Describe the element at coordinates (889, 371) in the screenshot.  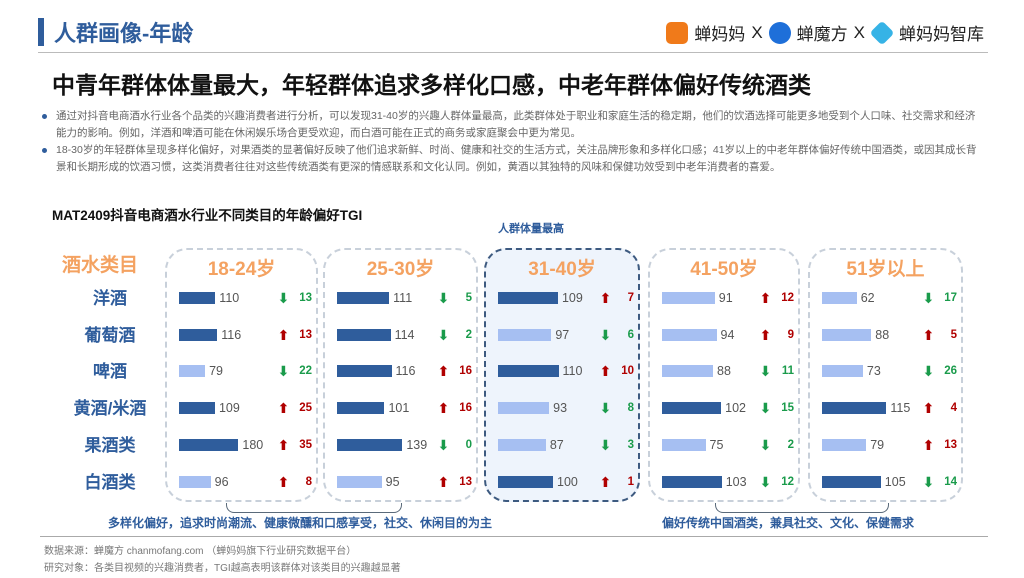
I see `tgi-row: 73 ⬇ 26` at that location.